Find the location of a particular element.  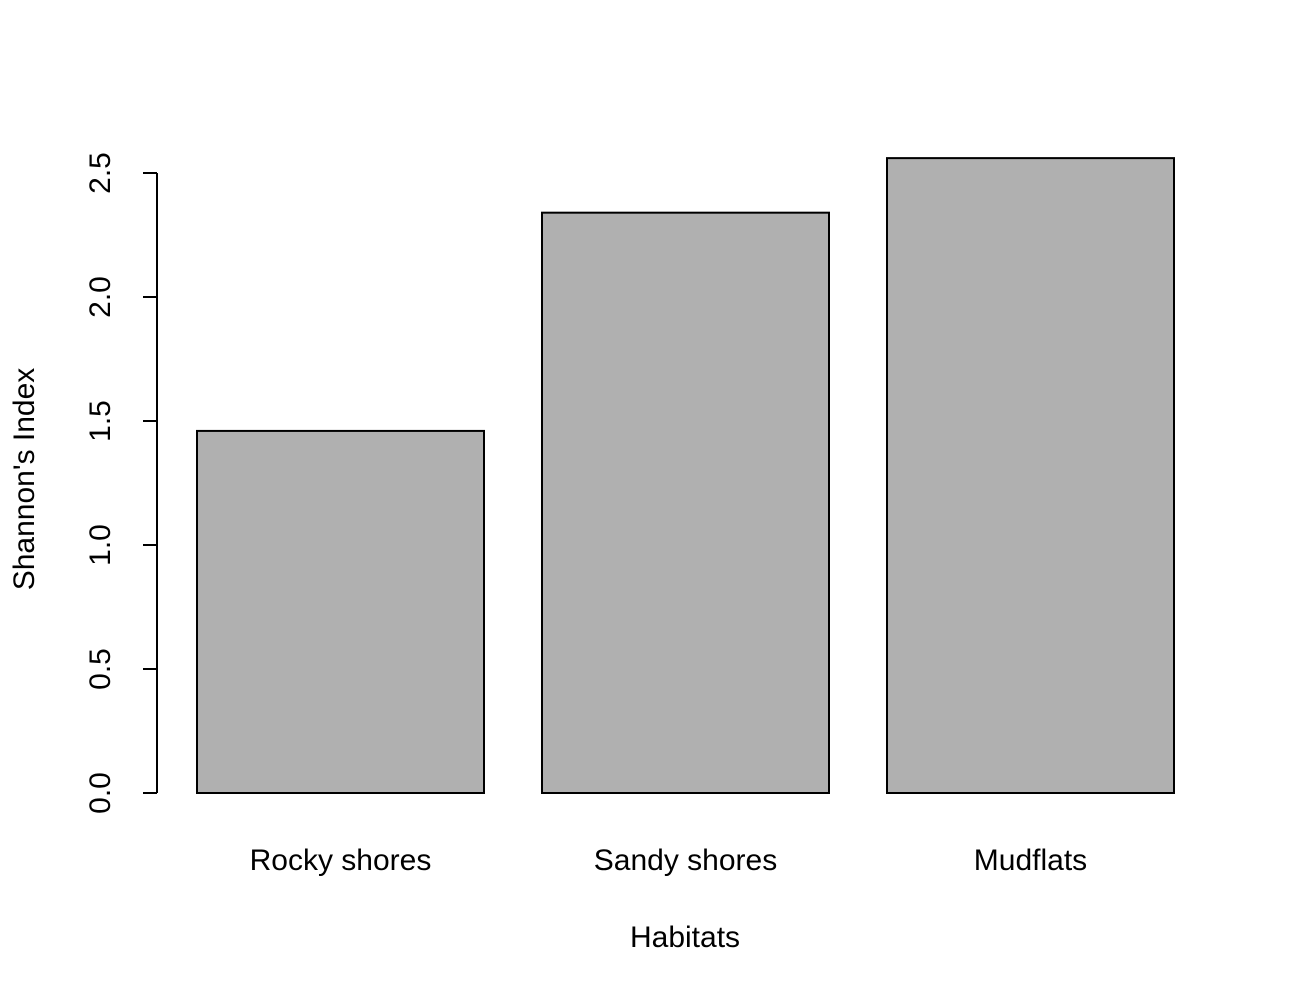

y-tick-label: 1.0 is located at coordinates (100, 545).